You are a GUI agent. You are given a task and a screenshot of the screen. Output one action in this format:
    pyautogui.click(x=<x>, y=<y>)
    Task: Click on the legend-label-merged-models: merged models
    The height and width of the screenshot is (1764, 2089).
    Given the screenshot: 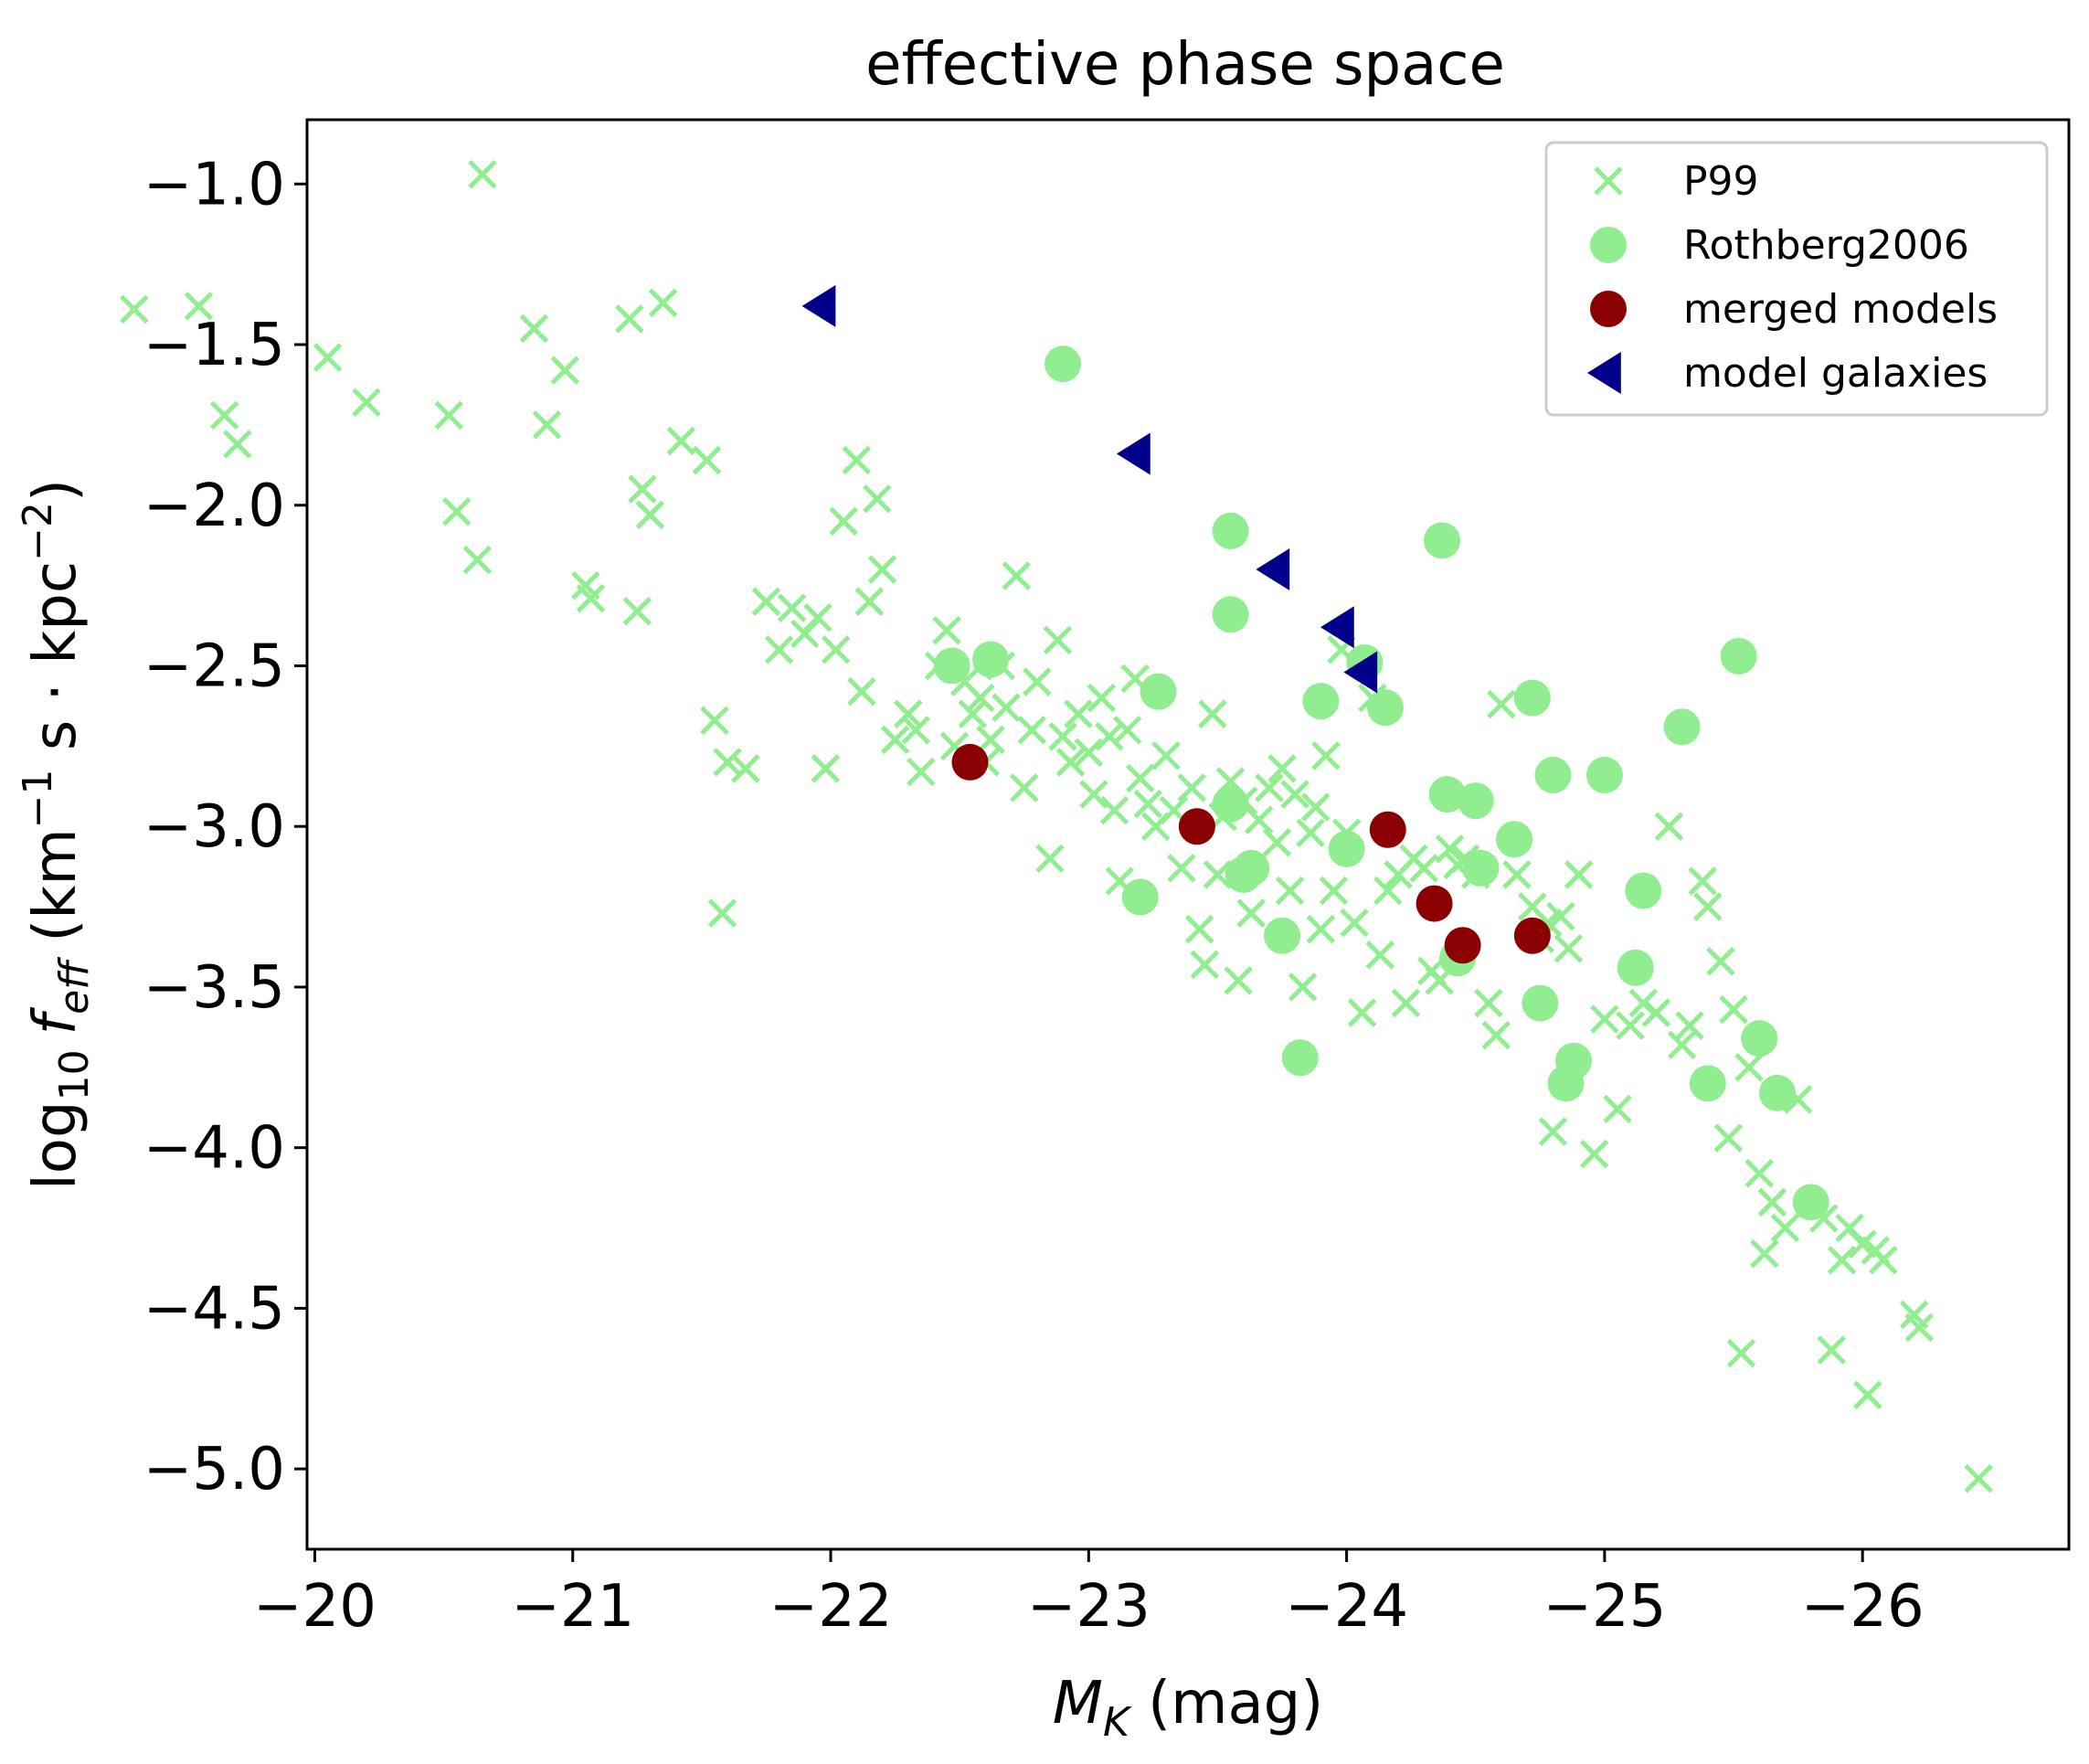 What is the action you would take?
    pyautogui.click(x=1840, y=309)
    